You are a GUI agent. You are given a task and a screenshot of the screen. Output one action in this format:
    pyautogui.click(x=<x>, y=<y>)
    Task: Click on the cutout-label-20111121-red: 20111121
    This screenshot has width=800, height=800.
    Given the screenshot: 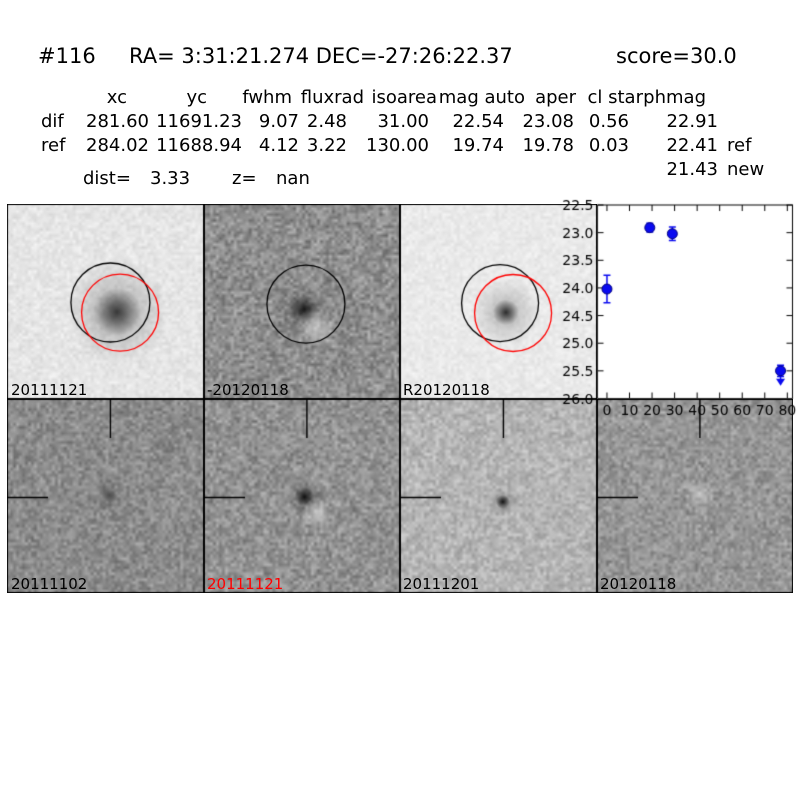 What is the action you would take?
    pyautogui.click(x=245, y=584)
    